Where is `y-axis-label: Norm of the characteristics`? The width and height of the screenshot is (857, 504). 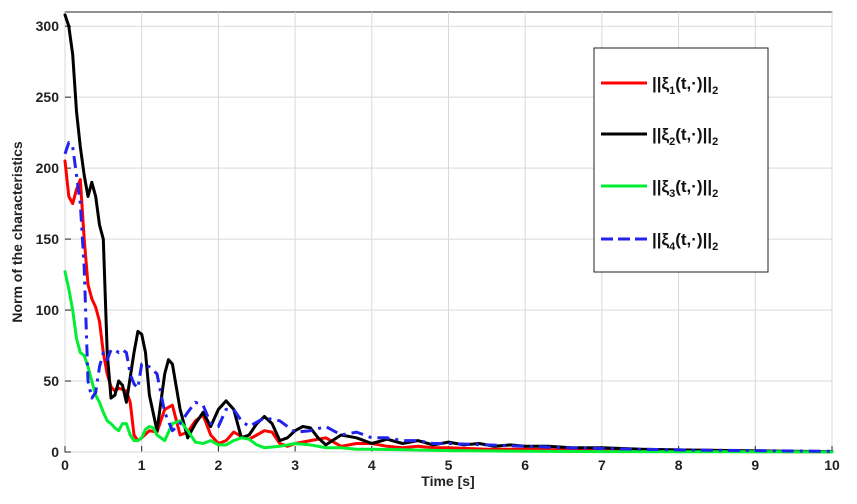 y-axis-label: Norm of the characteristics is located at coordinates (17, 231).